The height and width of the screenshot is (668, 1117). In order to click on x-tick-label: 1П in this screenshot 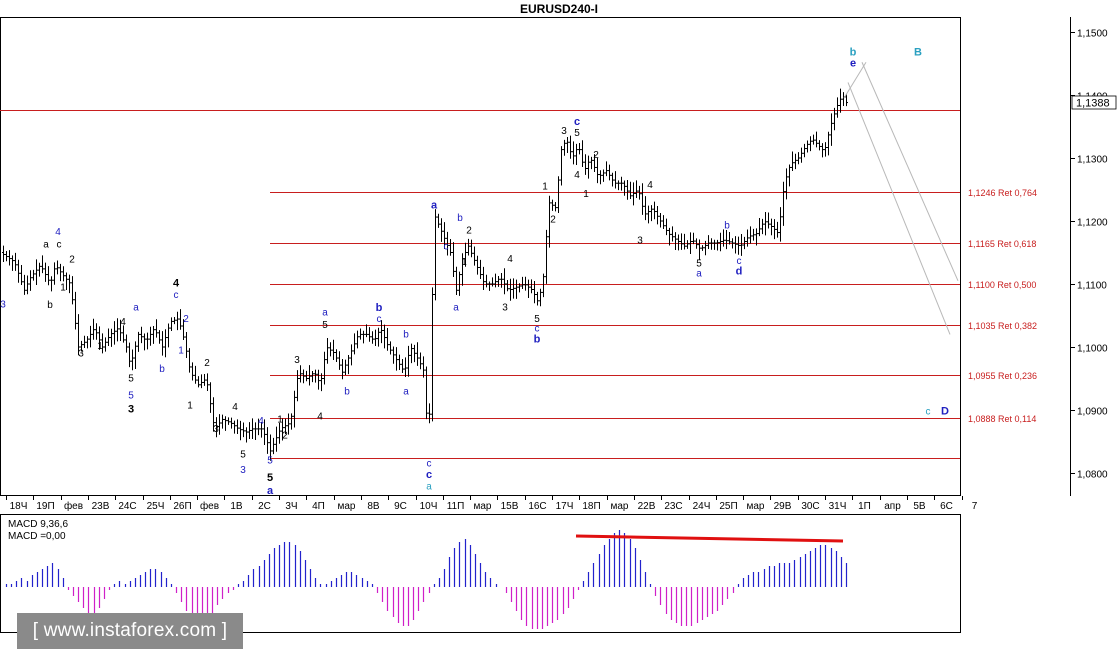, I will do `click(864, 506)`.